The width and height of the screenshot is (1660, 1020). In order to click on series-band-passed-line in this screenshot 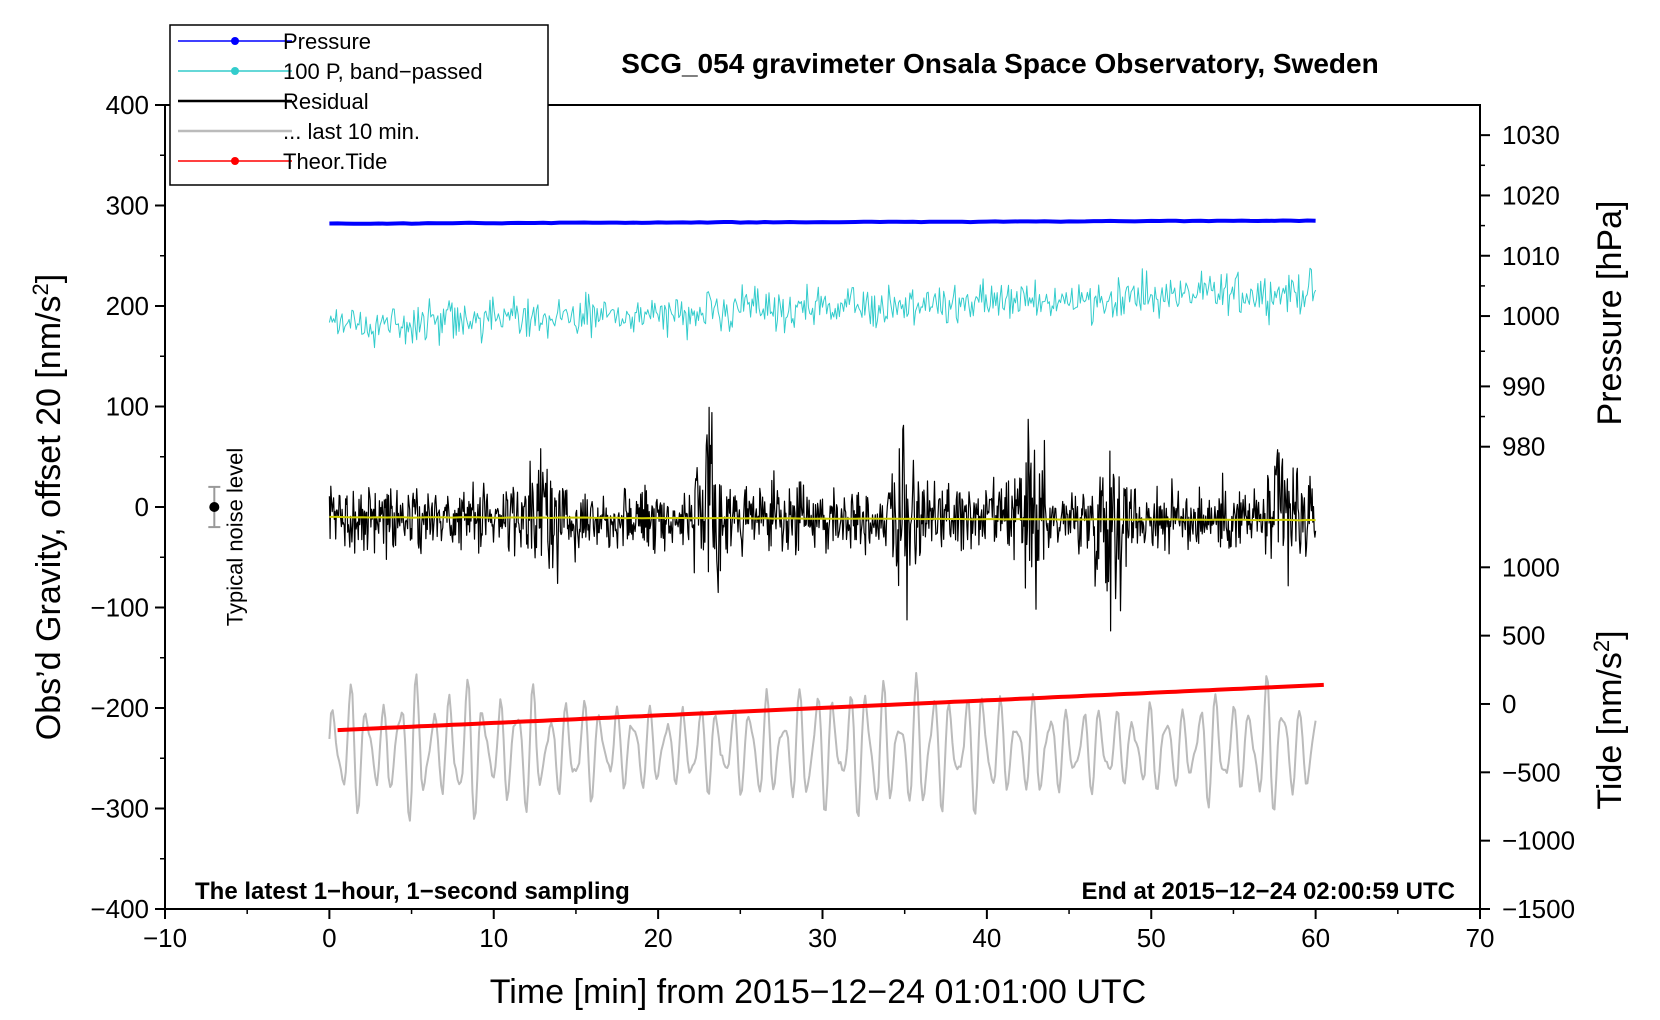, I will do `click(822, 308)`.